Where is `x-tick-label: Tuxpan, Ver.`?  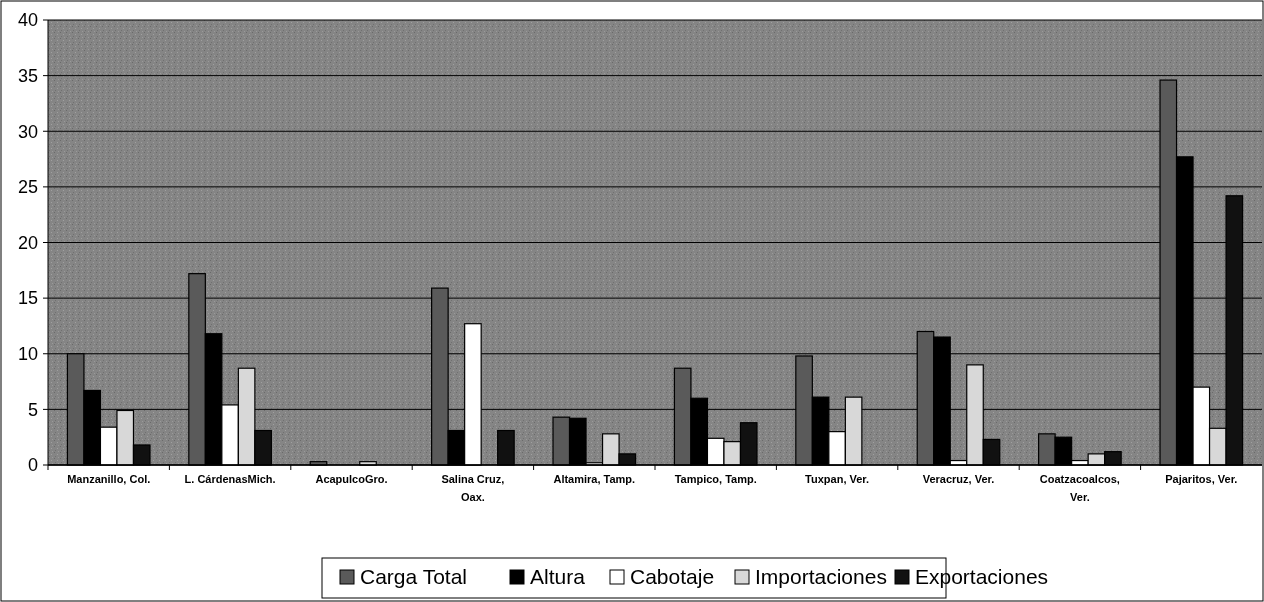
x-tick-label: Tuxpan, Ver. is located at coordinates (837, 479).